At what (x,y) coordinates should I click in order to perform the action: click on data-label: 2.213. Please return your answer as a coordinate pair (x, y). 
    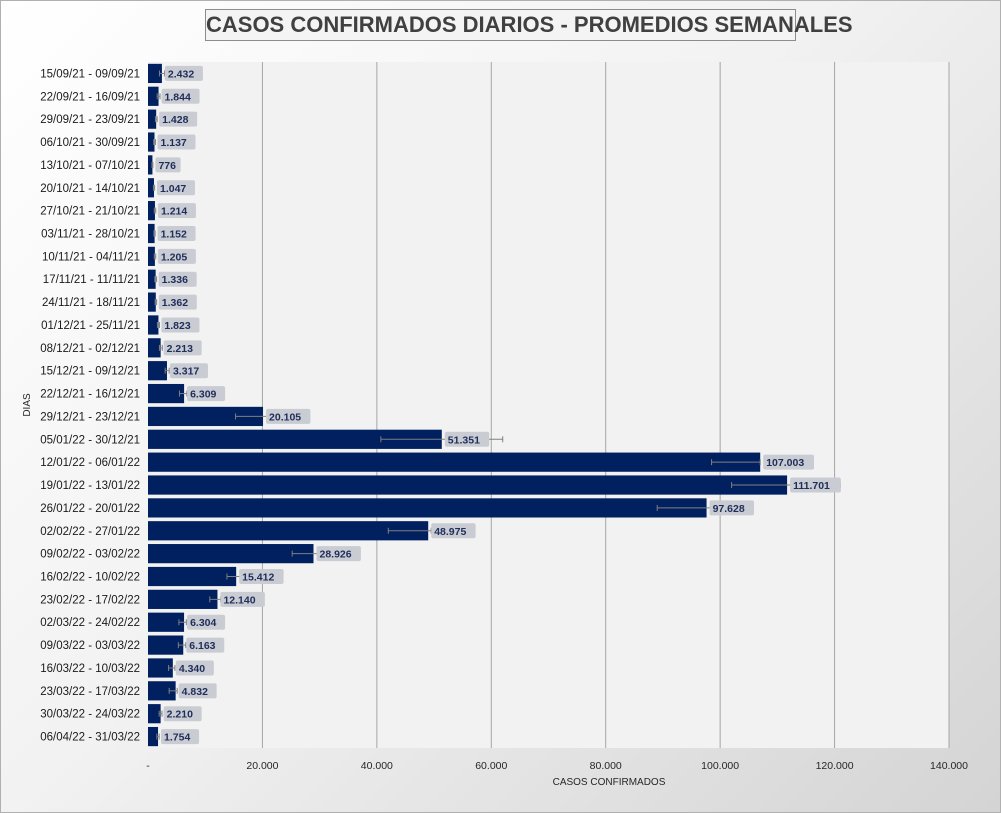
    Looking at the image, I should click on (182, 348).